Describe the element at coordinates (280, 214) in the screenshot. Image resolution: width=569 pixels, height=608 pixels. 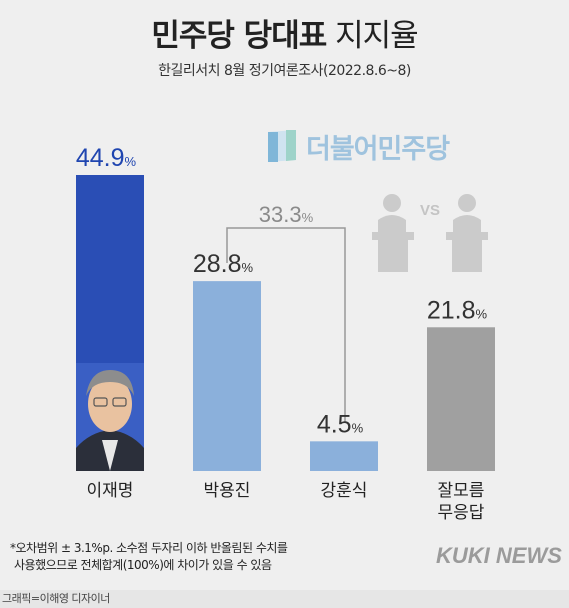
I see `combined-value-number: 33.3` at that location.